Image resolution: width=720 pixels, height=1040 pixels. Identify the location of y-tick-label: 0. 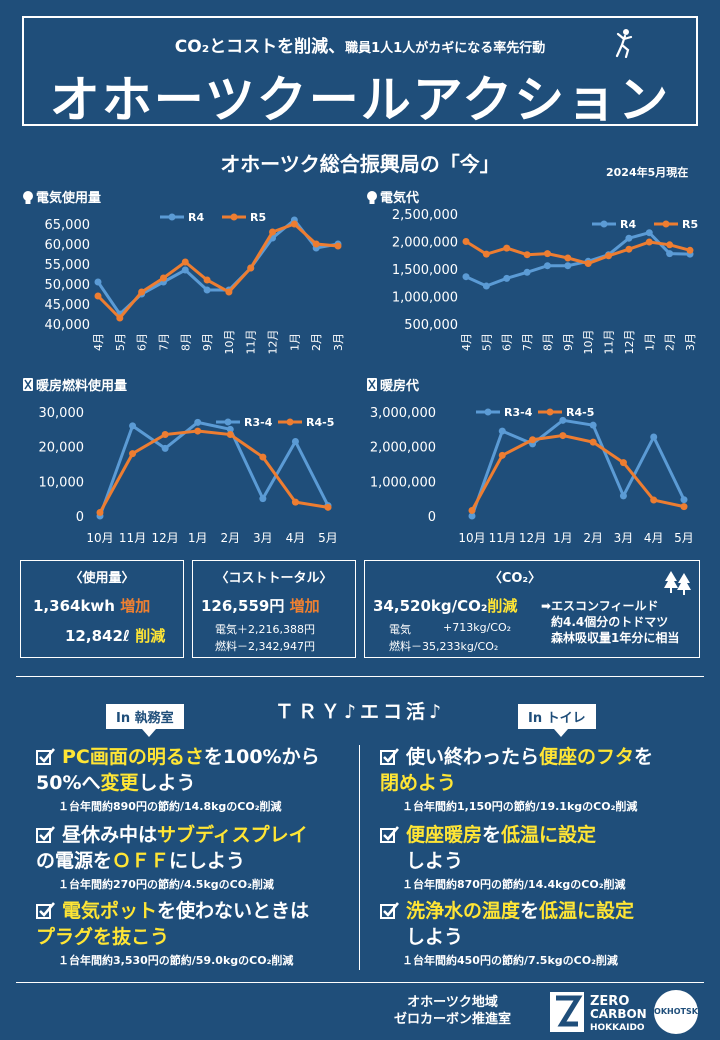
(80, 517).